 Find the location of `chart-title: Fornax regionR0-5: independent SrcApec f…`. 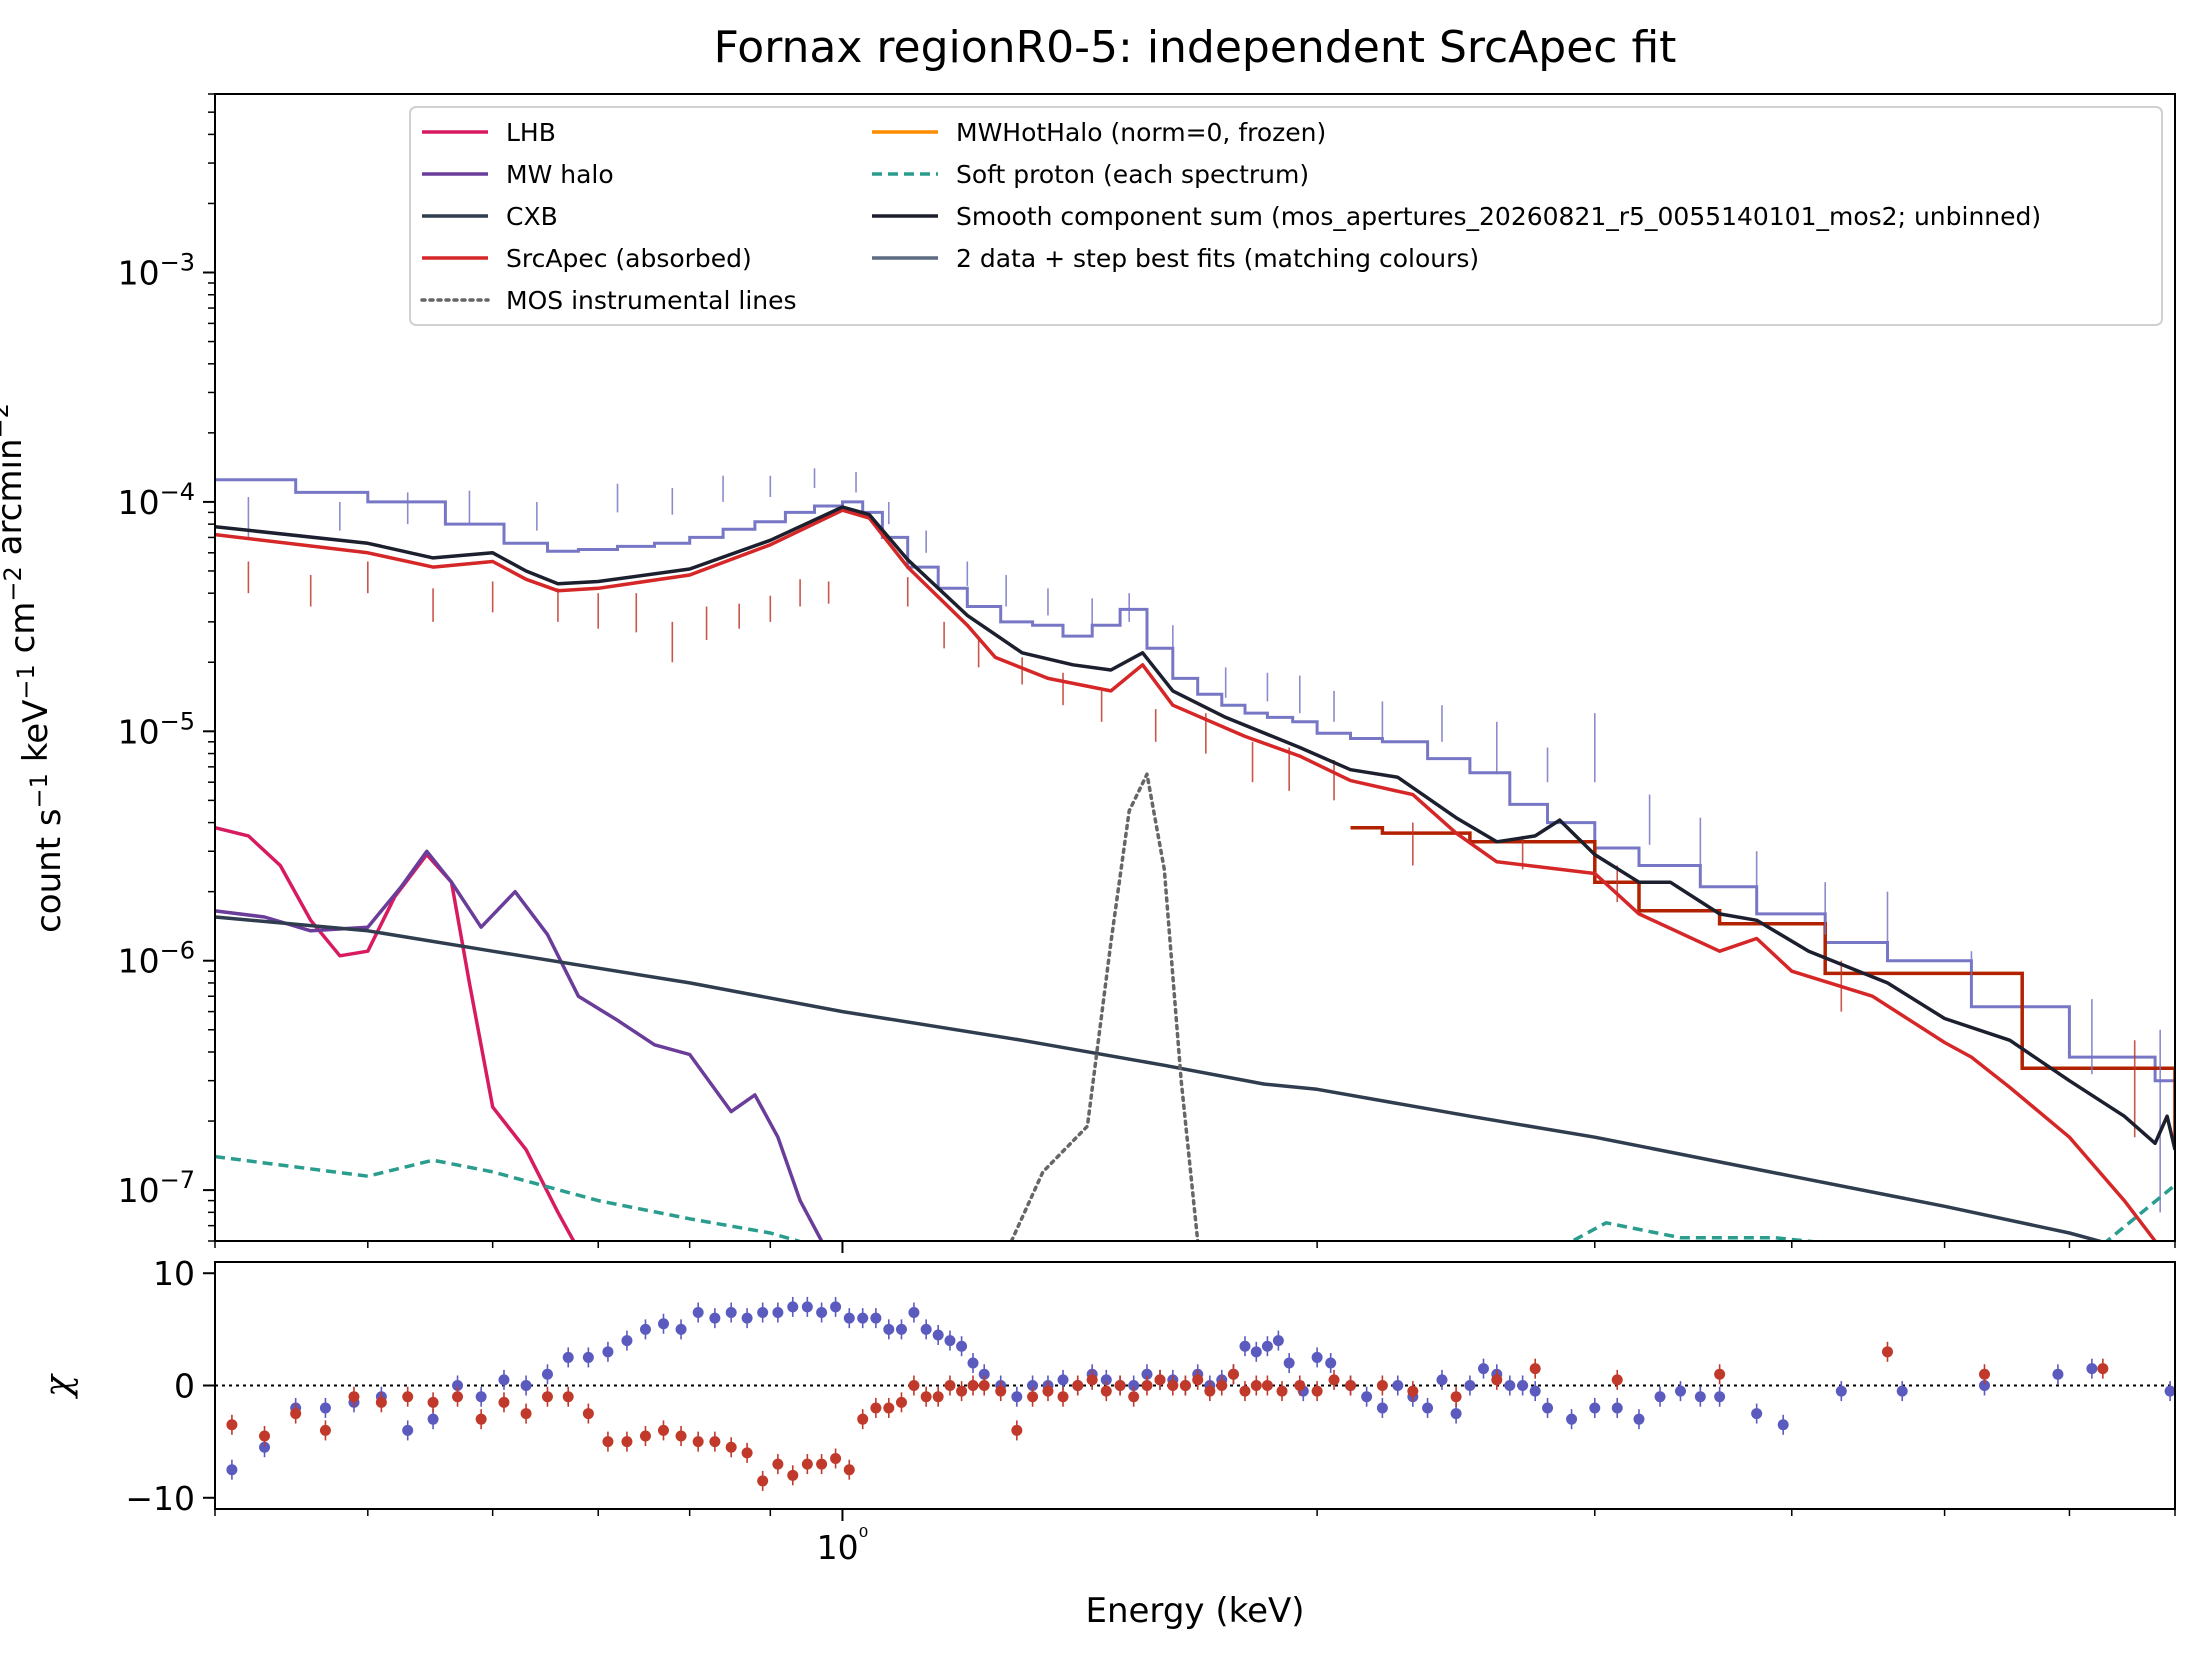

chart-title: Fornax regionR0-5: independent SrcApec f… is located at coordinates (1195, 47).